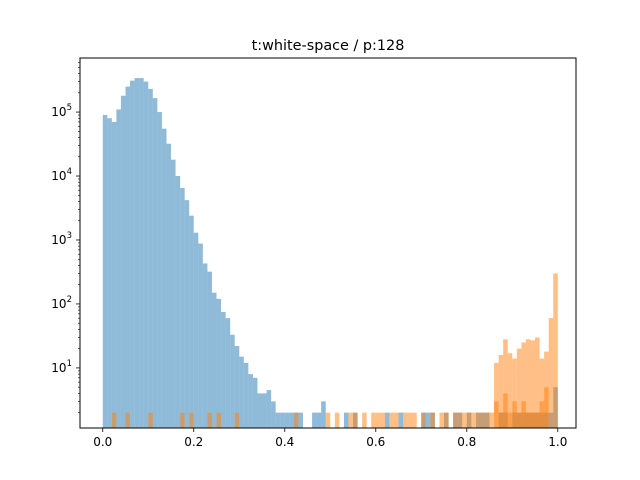 The width and height of the screenshot is (640, 480). What do you see at coordinates (61, 239) in the screenshot?
I see `y-tick-label: 10³` at bounding box center [61, 239].